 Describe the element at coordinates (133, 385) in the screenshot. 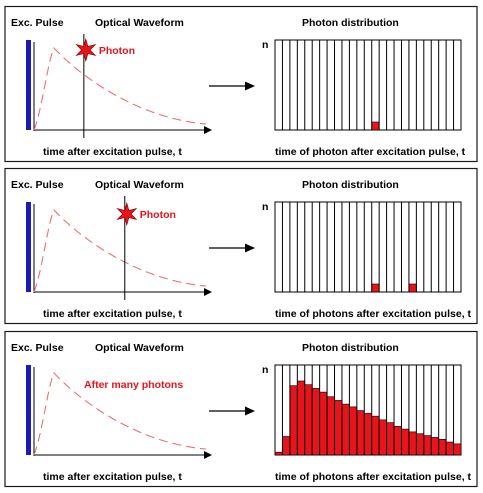

I see `photon-label: After many photons` at that location.